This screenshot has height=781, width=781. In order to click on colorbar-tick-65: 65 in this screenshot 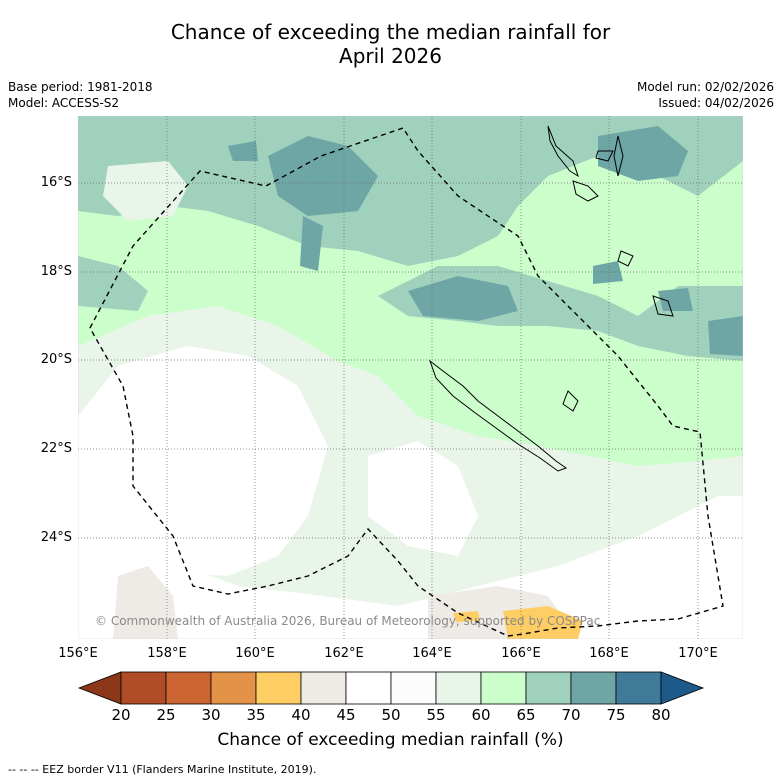, I will do `click(526, 715)`.